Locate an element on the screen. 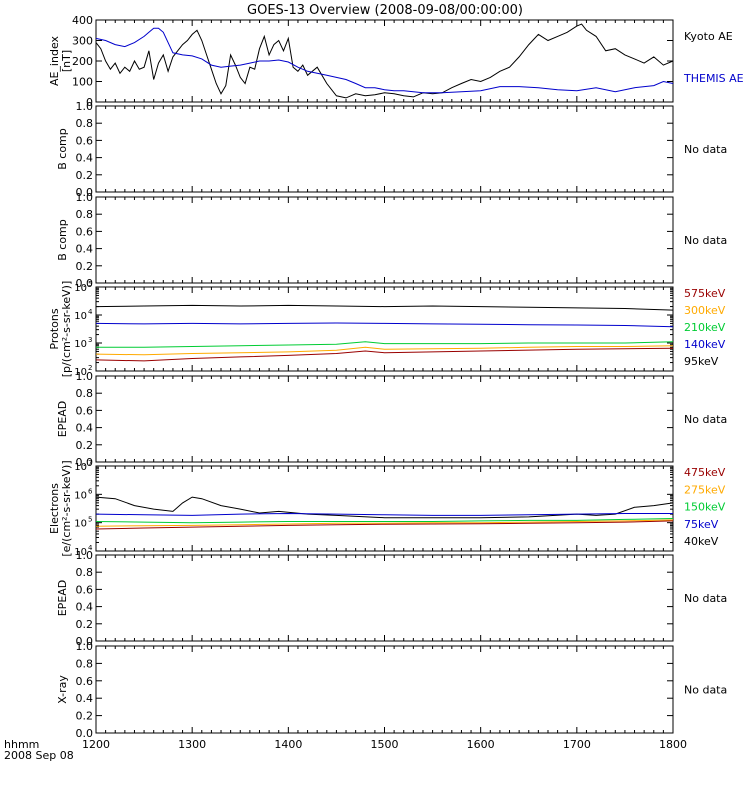 The width and height of the screenshot is (750, 800). panel-epead2: 0.0 0.2 0.4 0.6 0.8 1.0 EPEAD No data is located at coordinates (391, 598).